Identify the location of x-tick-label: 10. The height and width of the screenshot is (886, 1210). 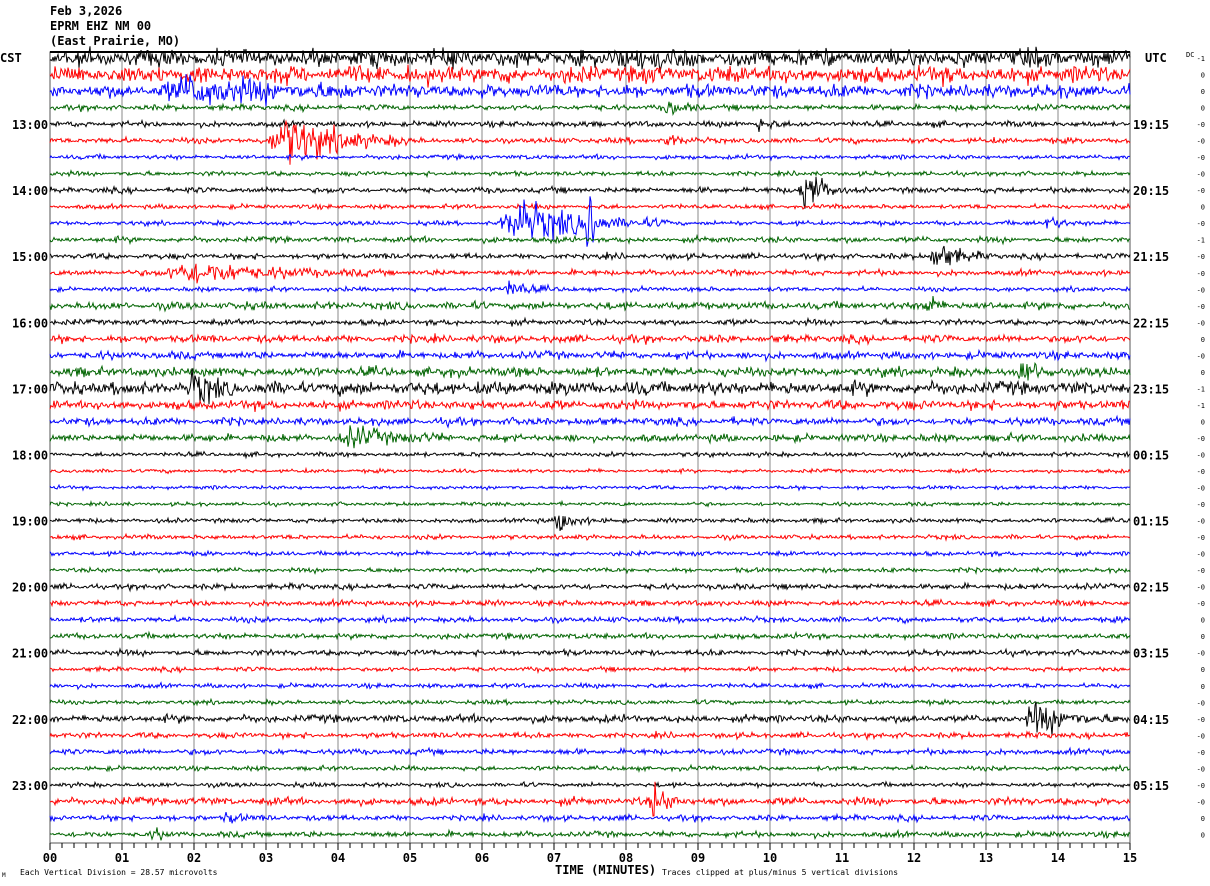
(770, 858).